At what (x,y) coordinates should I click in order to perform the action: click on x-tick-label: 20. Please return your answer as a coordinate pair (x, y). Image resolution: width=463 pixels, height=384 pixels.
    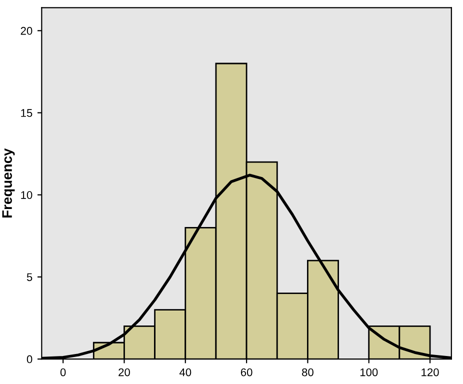
    Looking at the image, I should click on (124, 372).